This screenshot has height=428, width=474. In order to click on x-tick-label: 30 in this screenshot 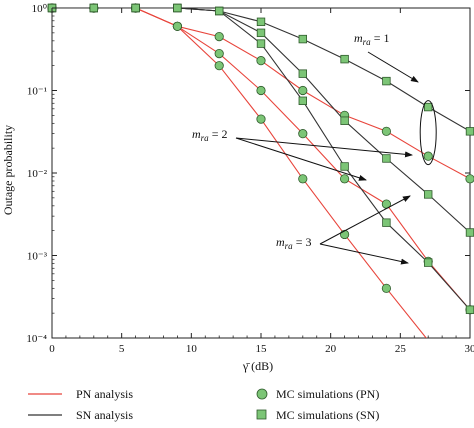, I will do `click(469, 349)`.